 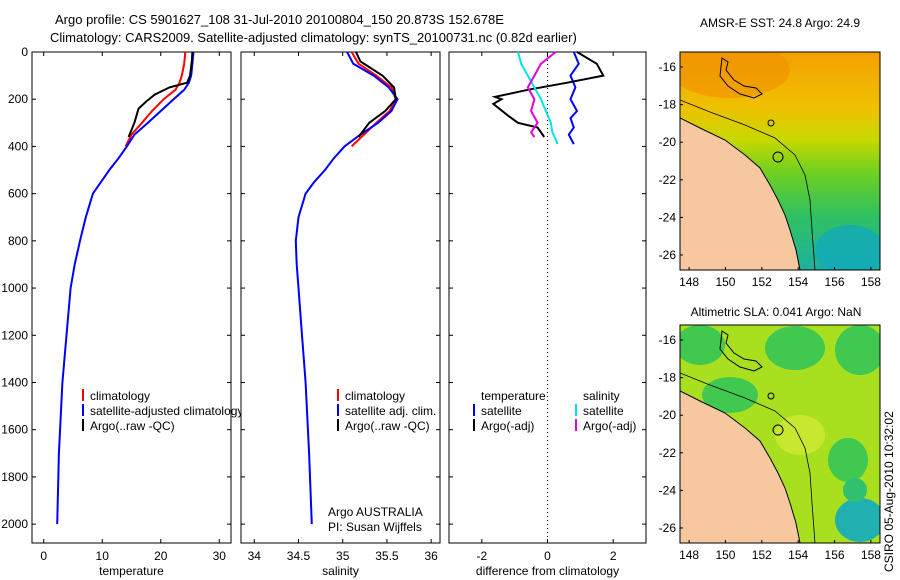 I want to click on sla-map-ytick-label: -26, so click(x=668, y=528).